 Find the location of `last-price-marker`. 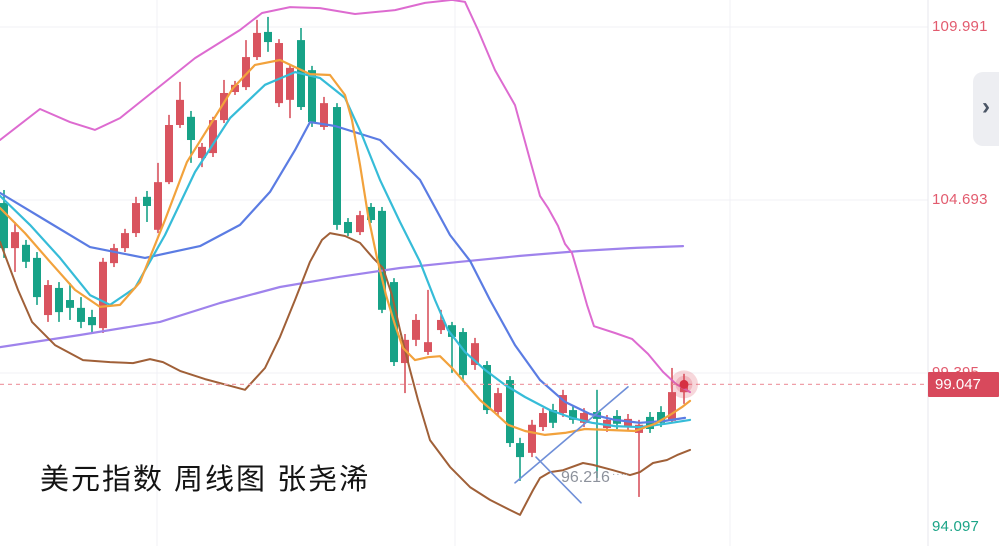

last-price-marker is located at coordinates (684, 384).